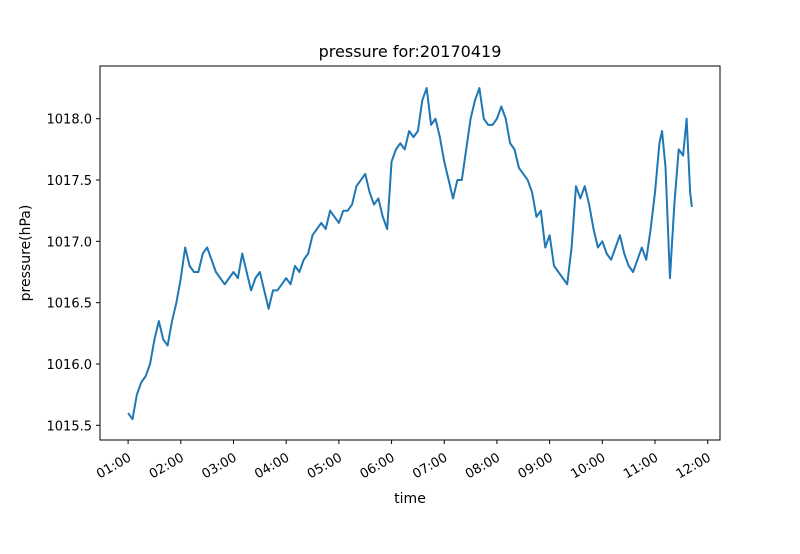 This screenshot has height=554, width=800. What do you see at coordinates (694, 466) in the screenshot?
I see `x-tick-label: 12:00` at bounding box center [694, 466].